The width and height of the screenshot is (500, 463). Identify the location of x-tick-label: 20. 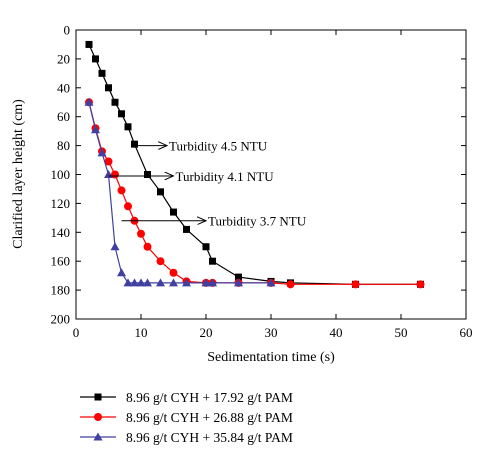
(206, 332).